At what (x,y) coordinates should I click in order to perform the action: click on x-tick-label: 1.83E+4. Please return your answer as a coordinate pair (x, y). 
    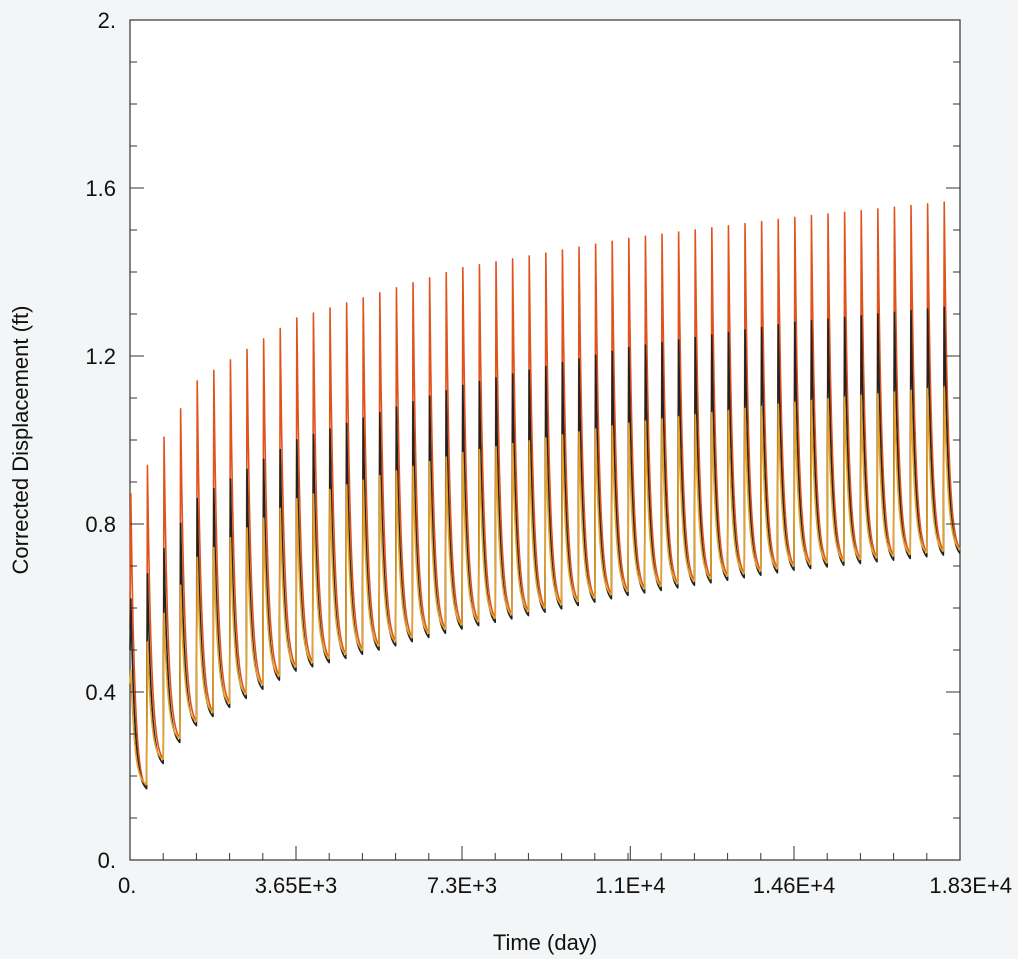
    Looking at the image, I should click on (970, 885).